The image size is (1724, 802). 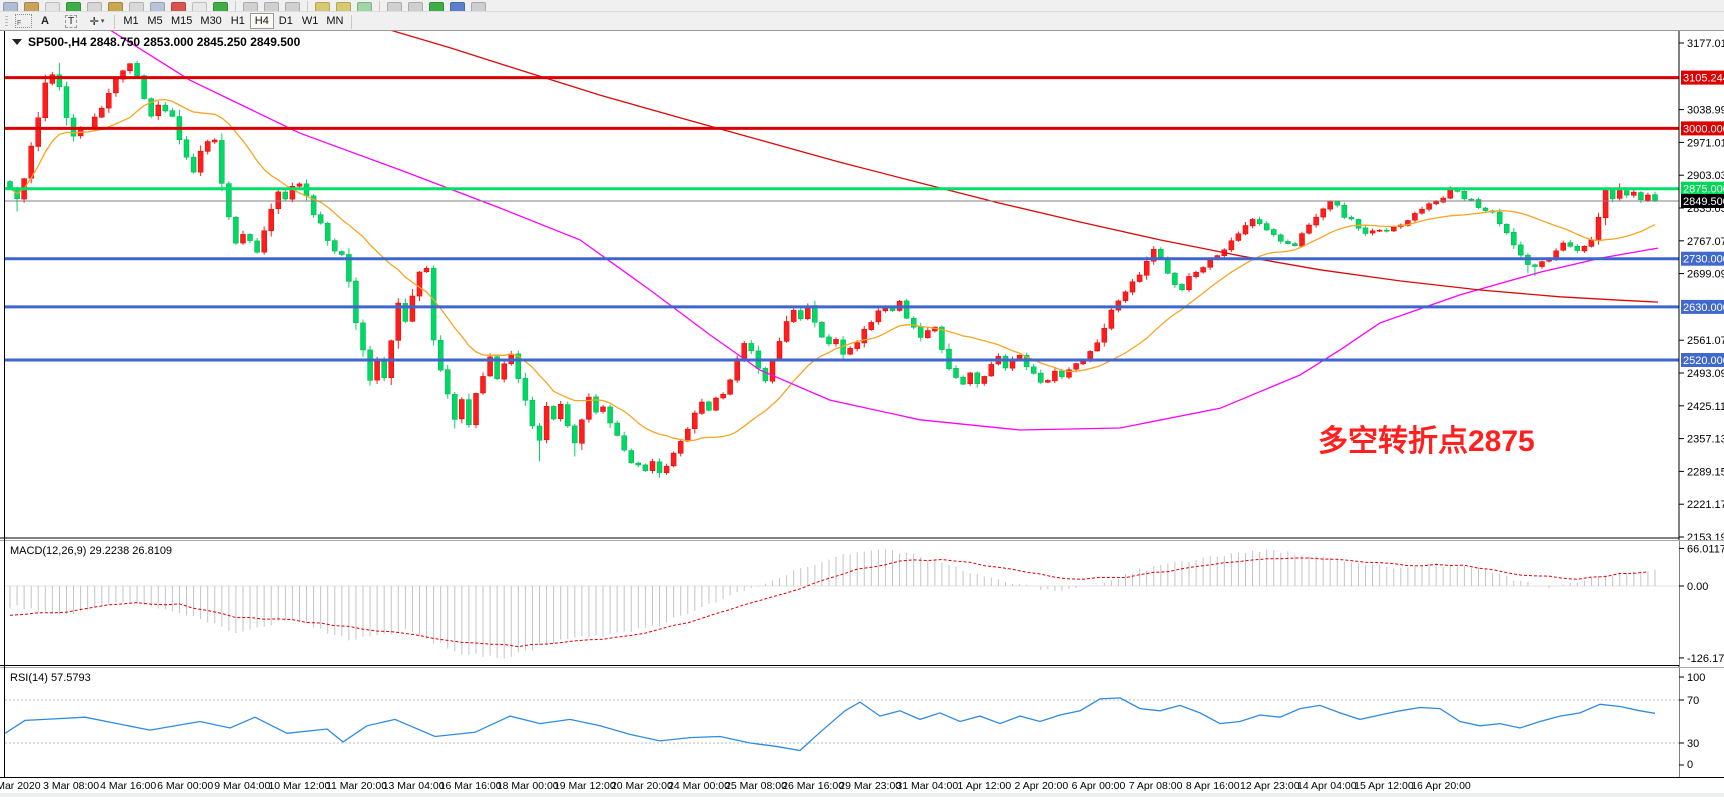 I want to click on svg-text: -126.173, so click(x=1705, y=659).